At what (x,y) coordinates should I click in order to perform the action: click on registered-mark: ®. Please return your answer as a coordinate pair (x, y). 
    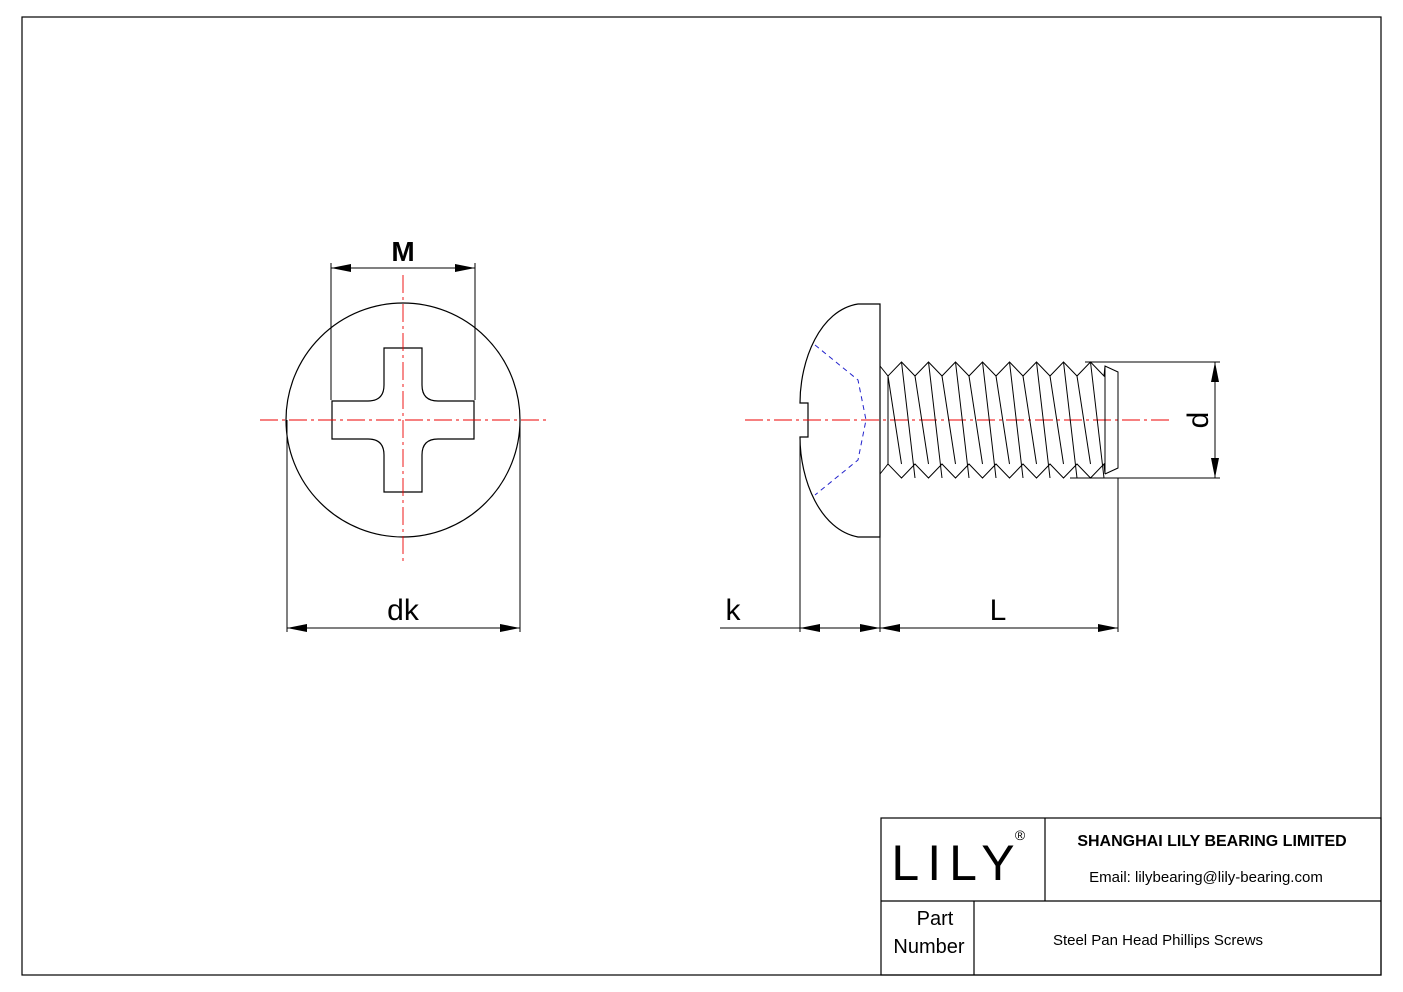
    Looking at the image, I should click on (1020, 835).